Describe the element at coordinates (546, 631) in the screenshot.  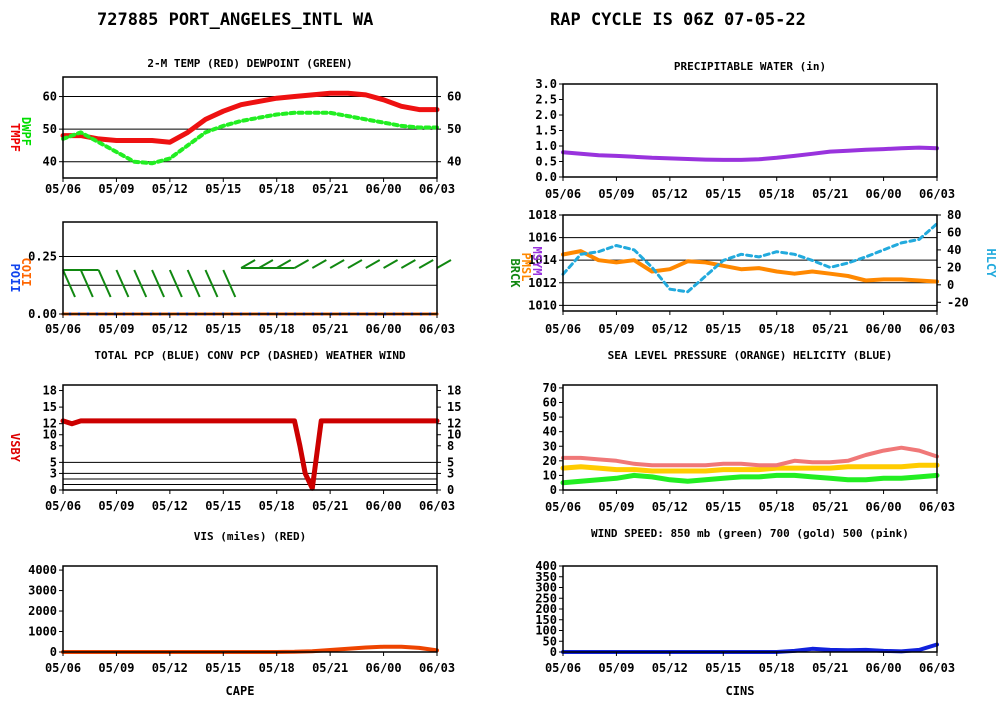
I see `y-tick-label: 100` at that location.